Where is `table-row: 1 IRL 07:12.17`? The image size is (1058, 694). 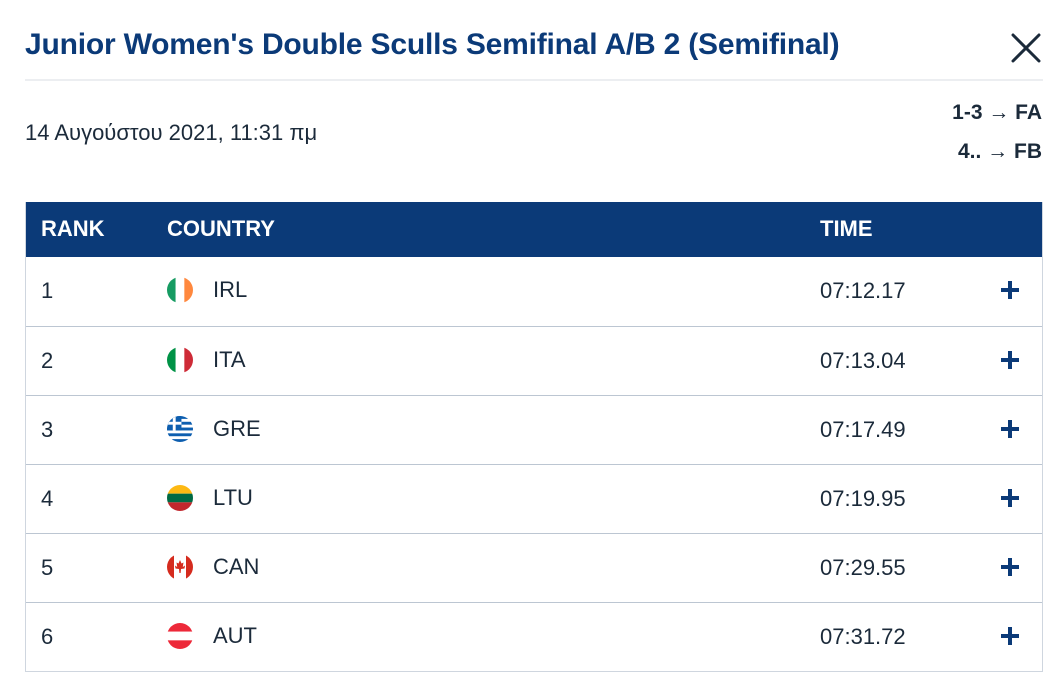 table-row: 1 IRL 07:12.17 is located at coordinates (534, 291).